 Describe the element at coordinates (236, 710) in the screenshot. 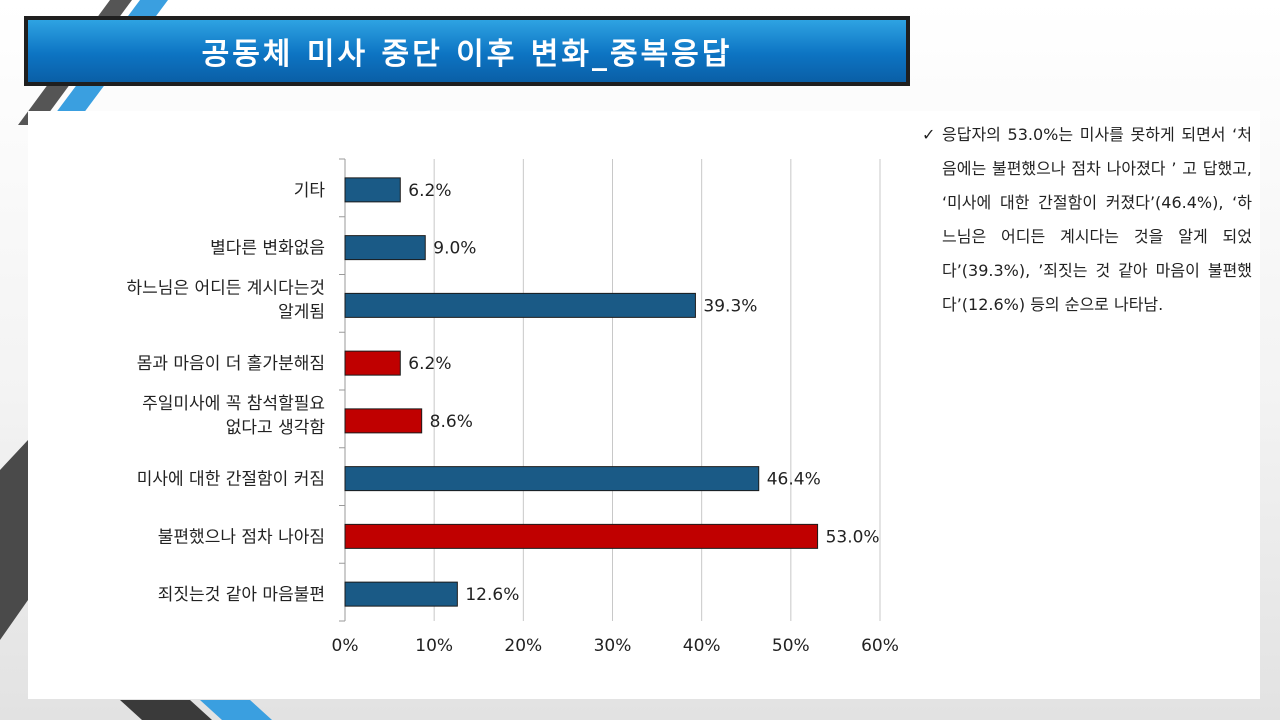

I see `deco-stripe-bottom-blue` at that location.